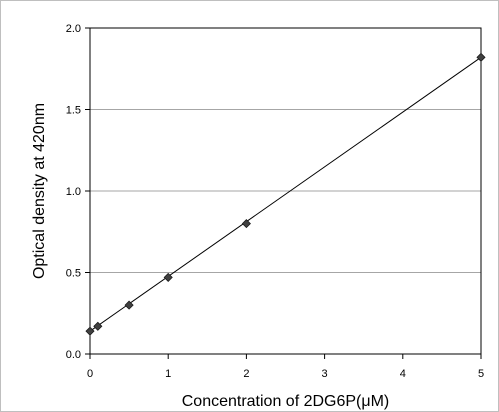 The height and width of the screenshot is (412, 499). What do you see at coordinates (403, 374) in the screenshot?
I see `x-tick-label: 4` at bounding box center [403, 374].